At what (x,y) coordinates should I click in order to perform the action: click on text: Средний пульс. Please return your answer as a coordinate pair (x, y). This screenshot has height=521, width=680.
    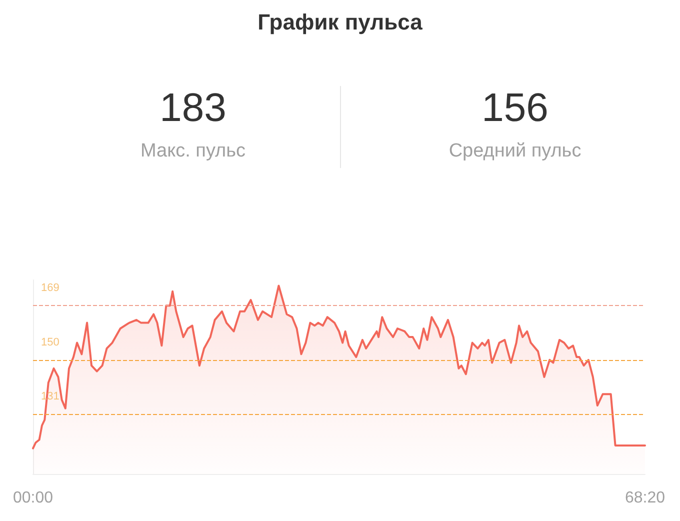
    Looking at the image, I should click on (515, 151).